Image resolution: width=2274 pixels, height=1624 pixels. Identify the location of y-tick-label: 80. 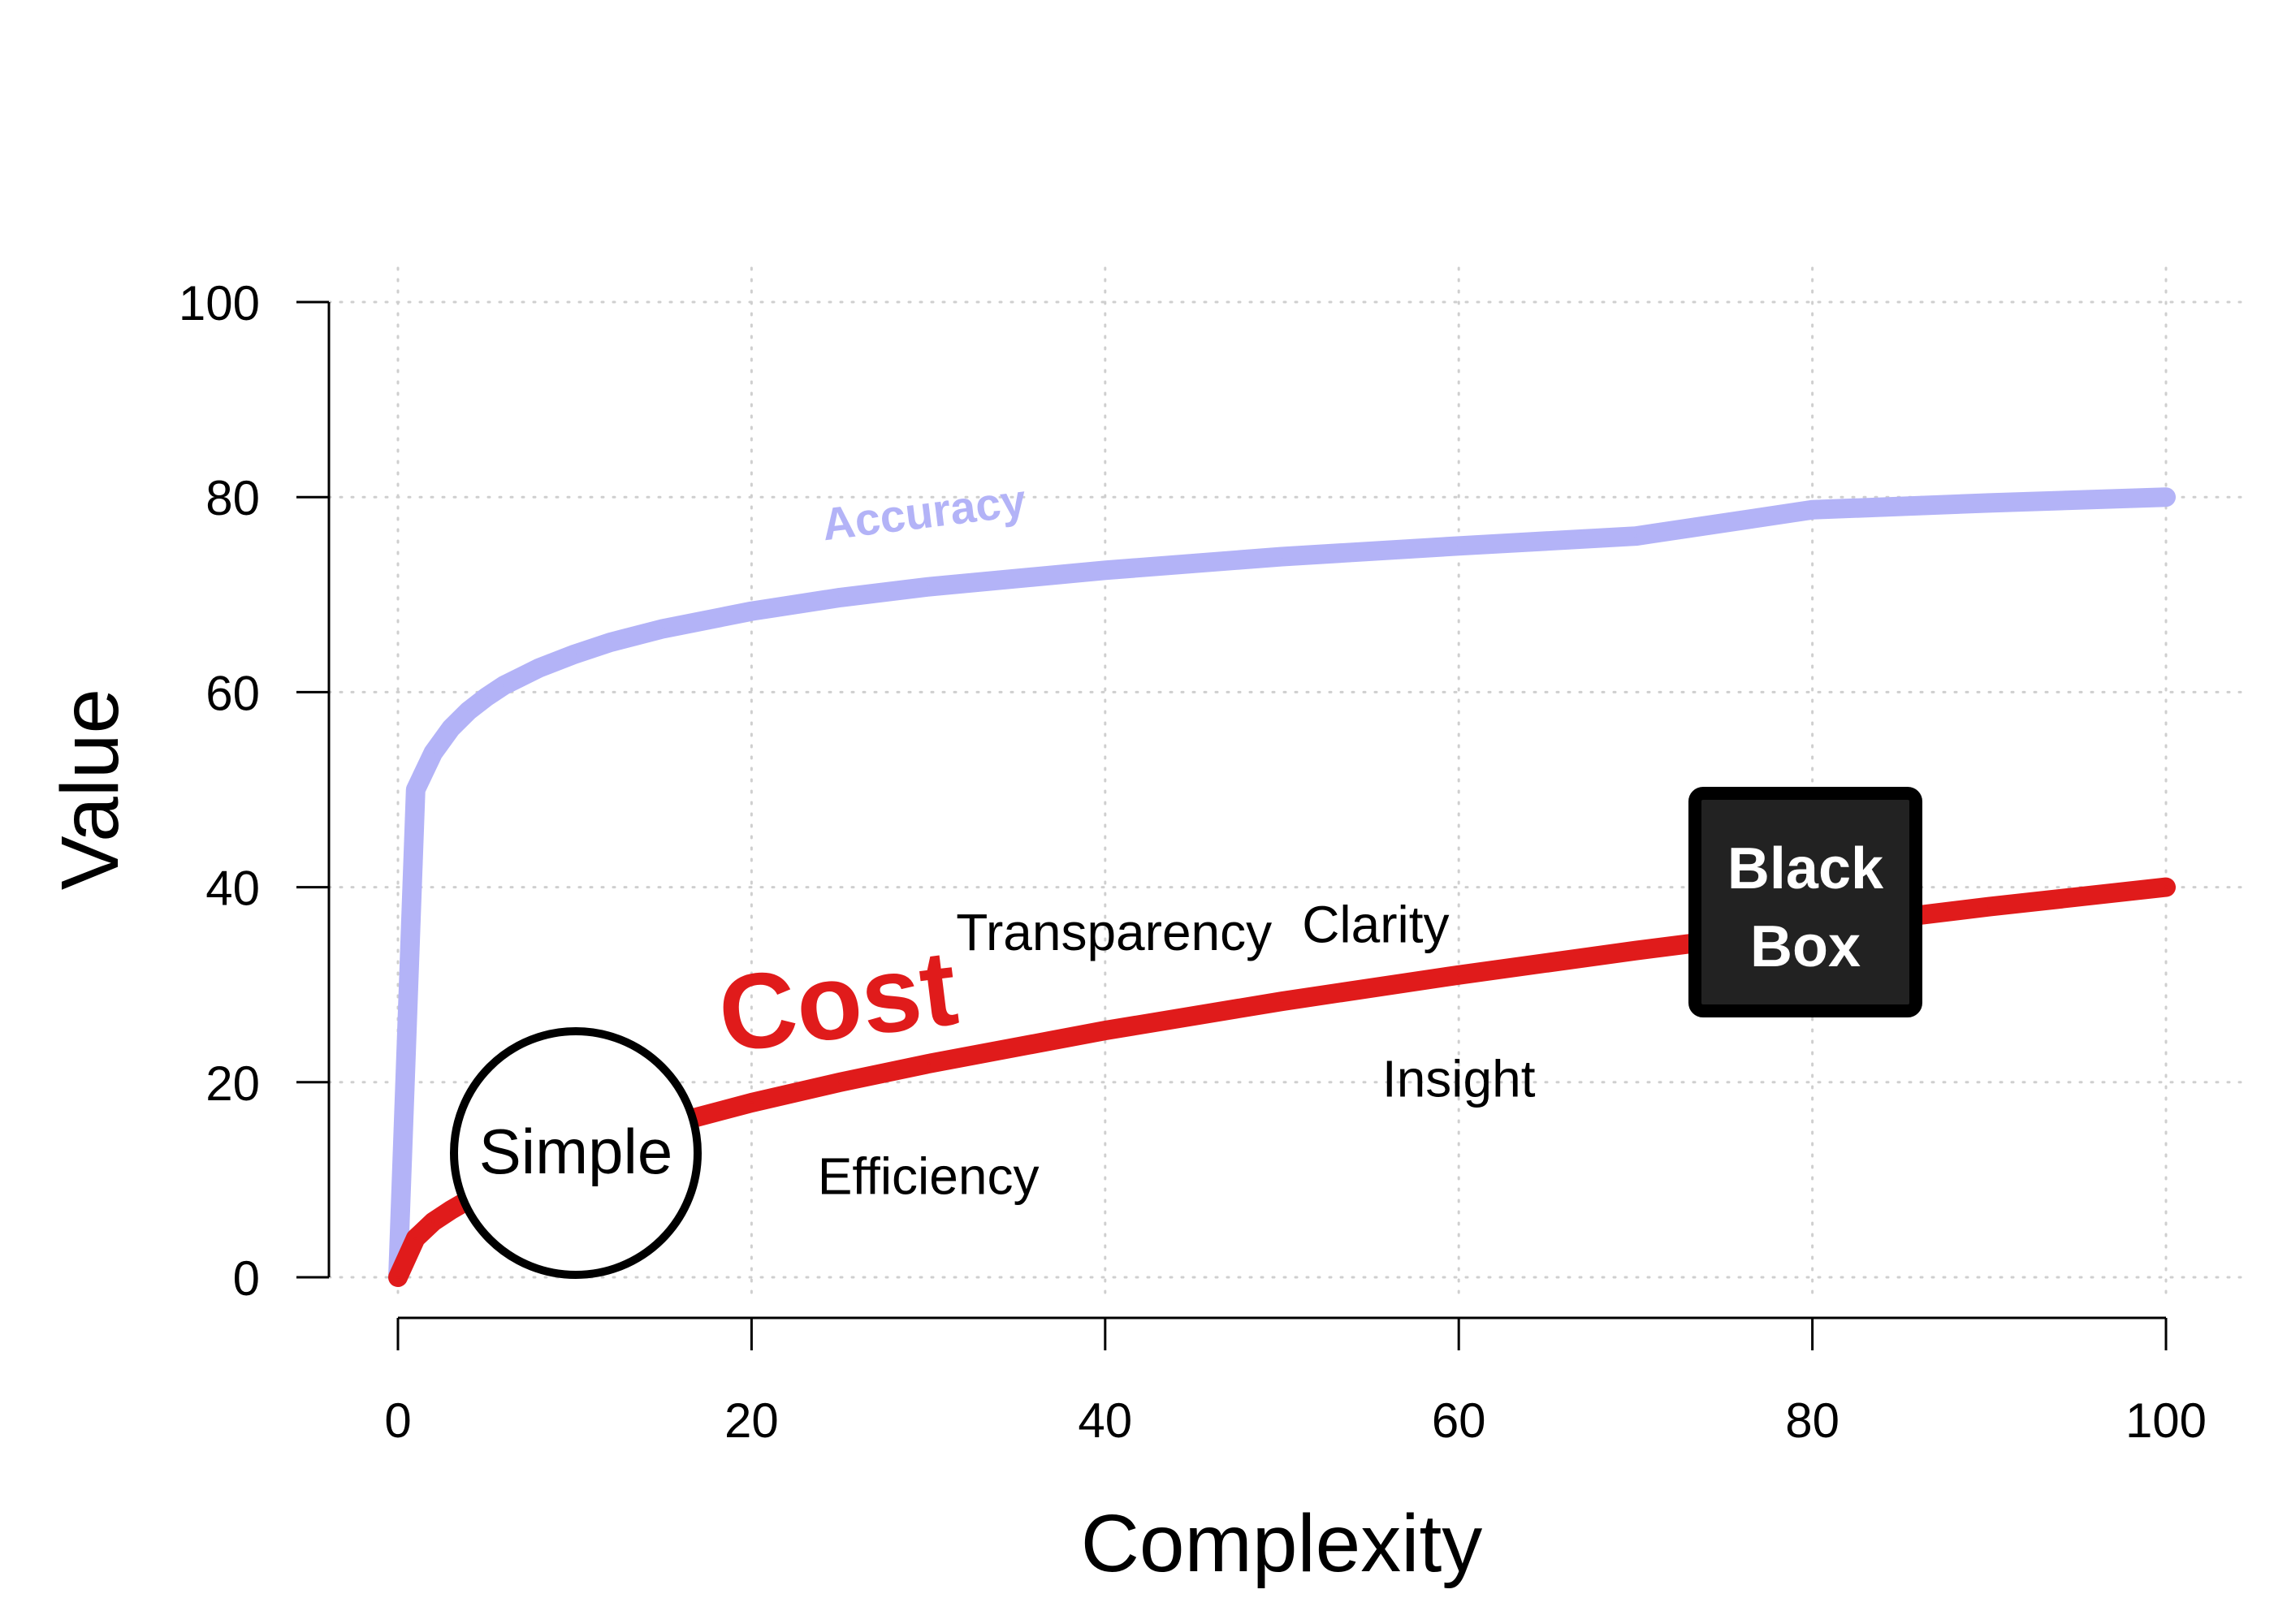
(233, 498).